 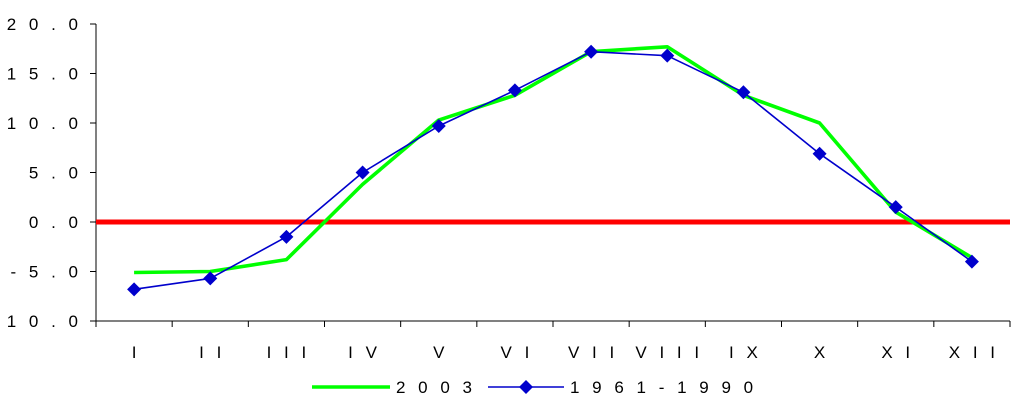 What do you see at coordinates (289, 352) in the screenshot?
I see `x-tick-label: I I I` at bounding box center [289, 352].